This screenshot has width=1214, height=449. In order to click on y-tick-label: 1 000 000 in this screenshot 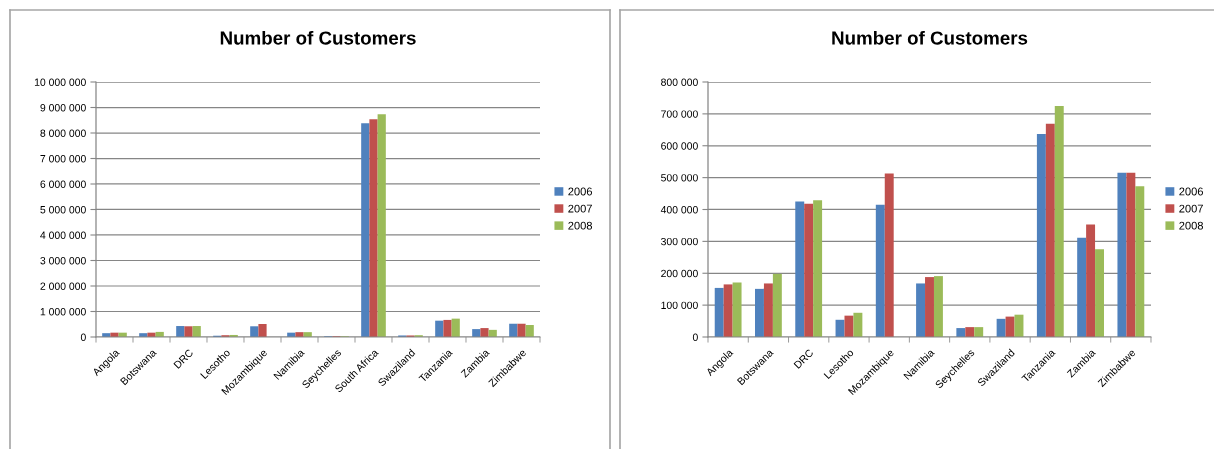, I will do `click(63, 312)`.